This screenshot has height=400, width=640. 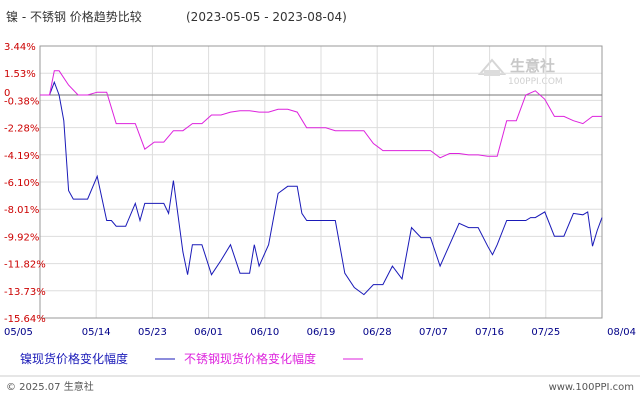 I want to click on zero-label: 0, so click(x=7, y=93).